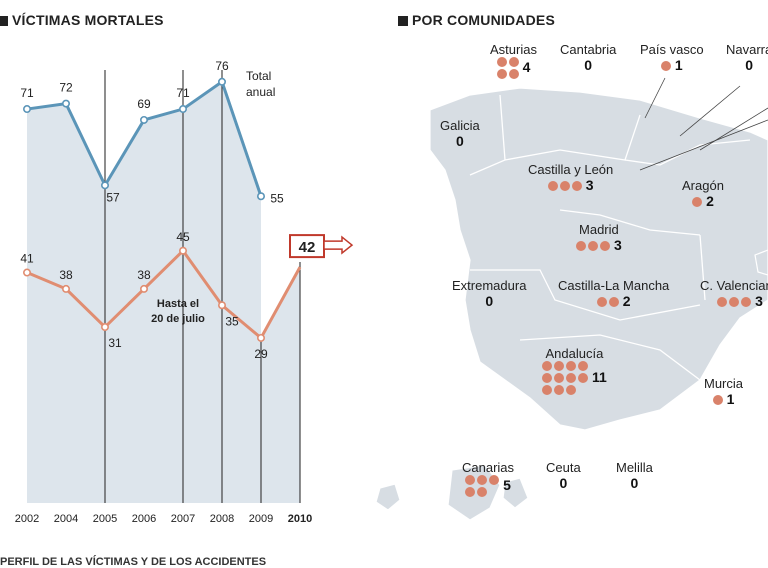  What do you see at coordinates (703, 202) in the screenshot?
I see `region-value-row: 2` at bounding box center [703, 202].